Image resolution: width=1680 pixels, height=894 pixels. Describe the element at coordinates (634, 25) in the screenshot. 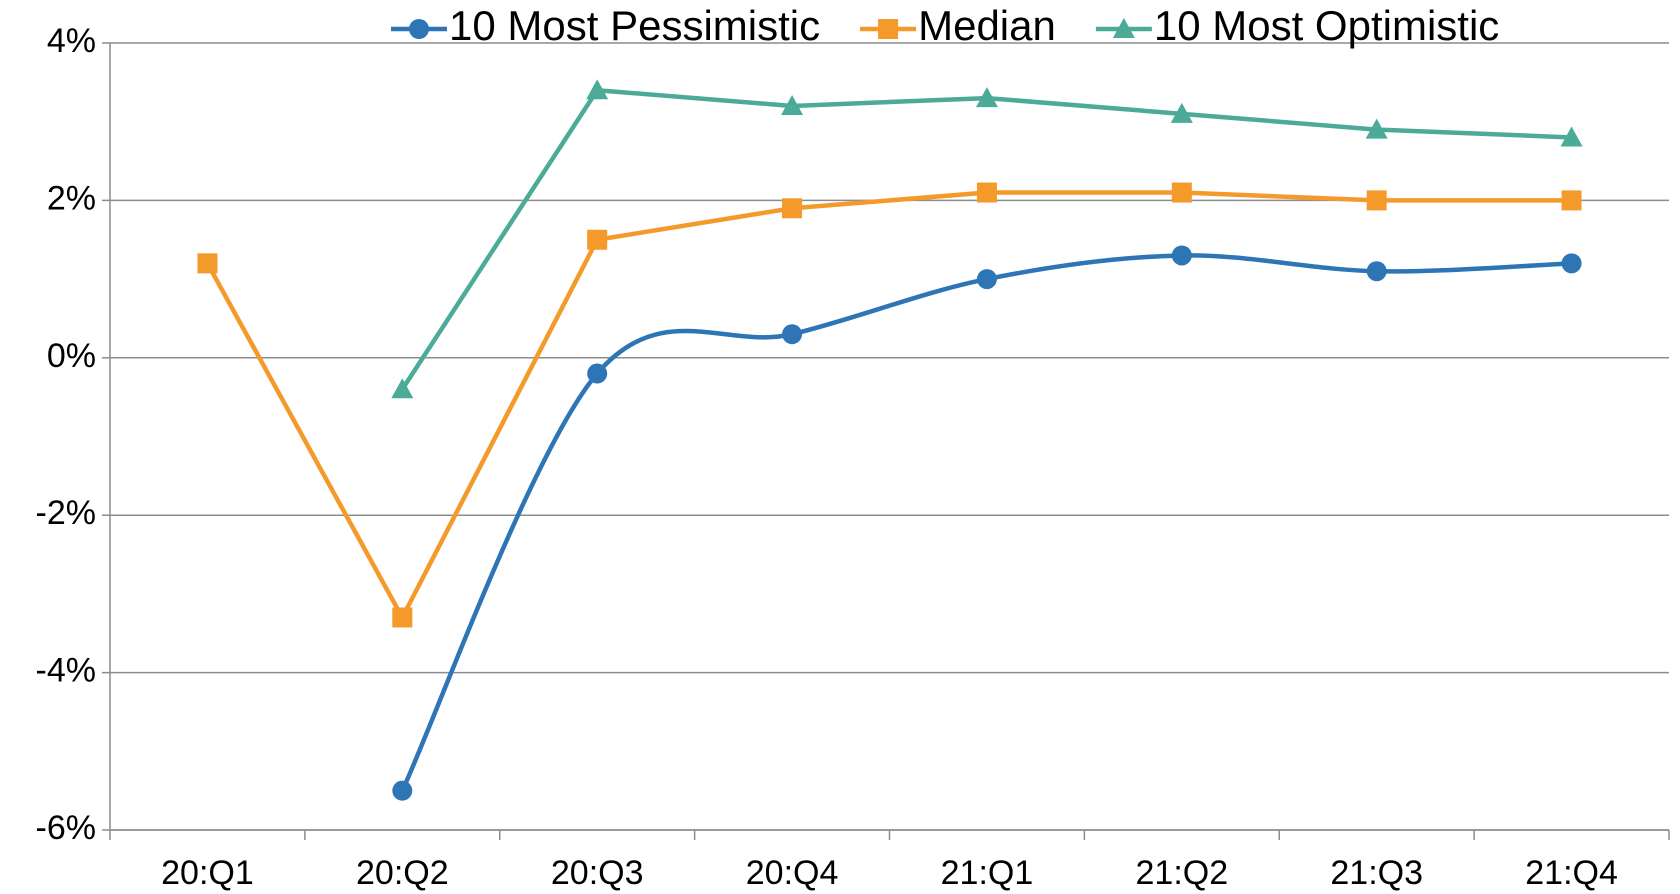

I see `legend-label: 10 Most Pessimistic` at that location.